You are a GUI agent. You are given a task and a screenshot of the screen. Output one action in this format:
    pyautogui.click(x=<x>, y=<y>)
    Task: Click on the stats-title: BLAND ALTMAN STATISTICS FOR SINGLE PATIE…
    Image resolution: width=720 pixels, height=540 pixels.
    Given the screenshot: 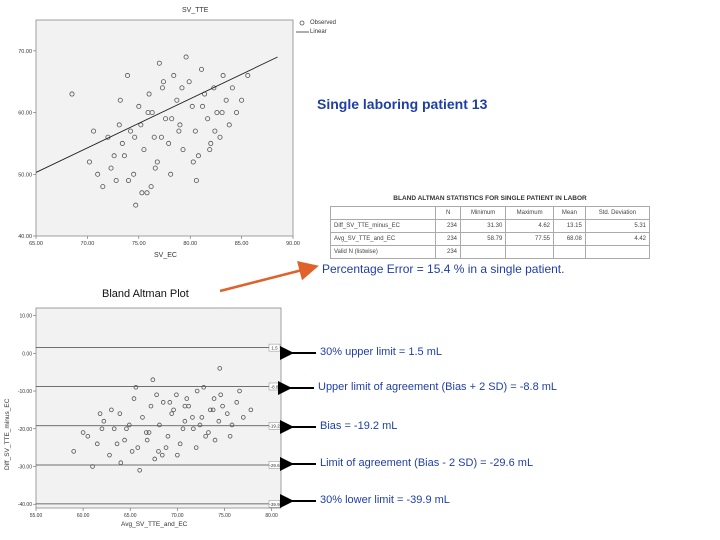 What is the action you would take?
    pyautogui.click(x=490, y=198)
    